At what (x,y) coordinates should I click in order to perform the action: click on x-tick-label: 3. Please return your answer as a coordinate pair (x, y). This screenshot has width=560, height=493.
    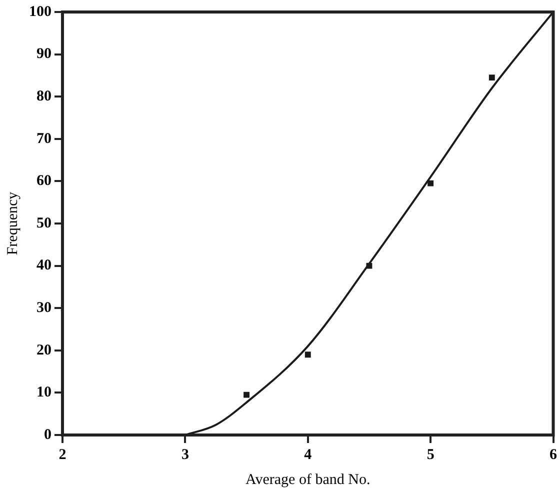
    Looking at the image, I should click on (185, 454).